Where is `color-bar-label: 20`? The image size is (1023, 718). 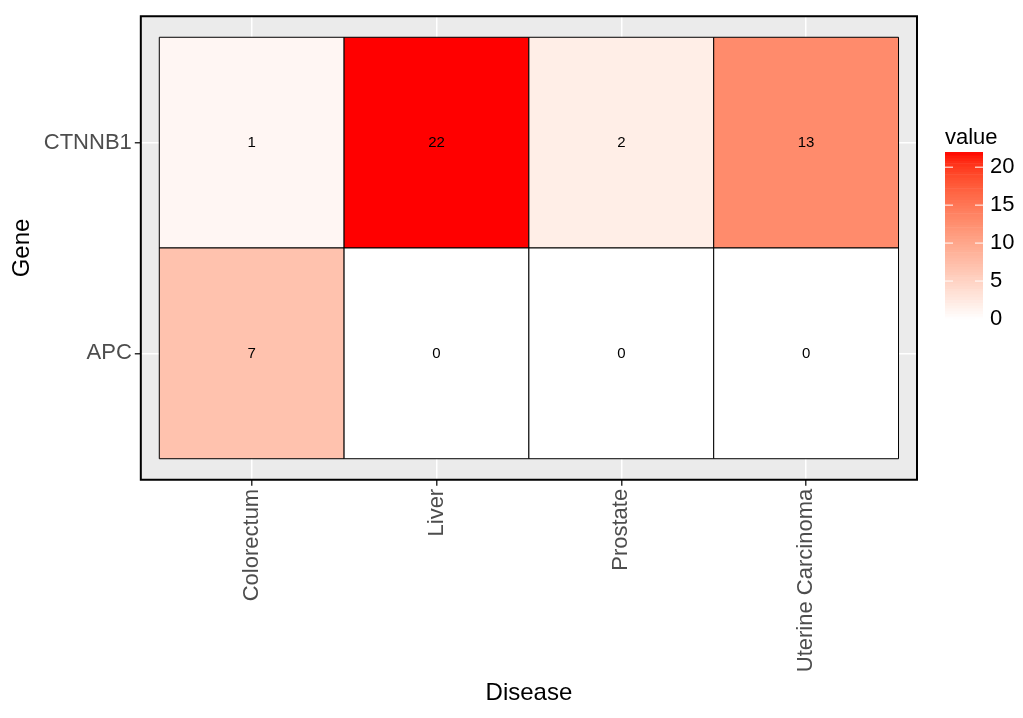
color-bar-label: 20 is located at coordinates (1002, 166).